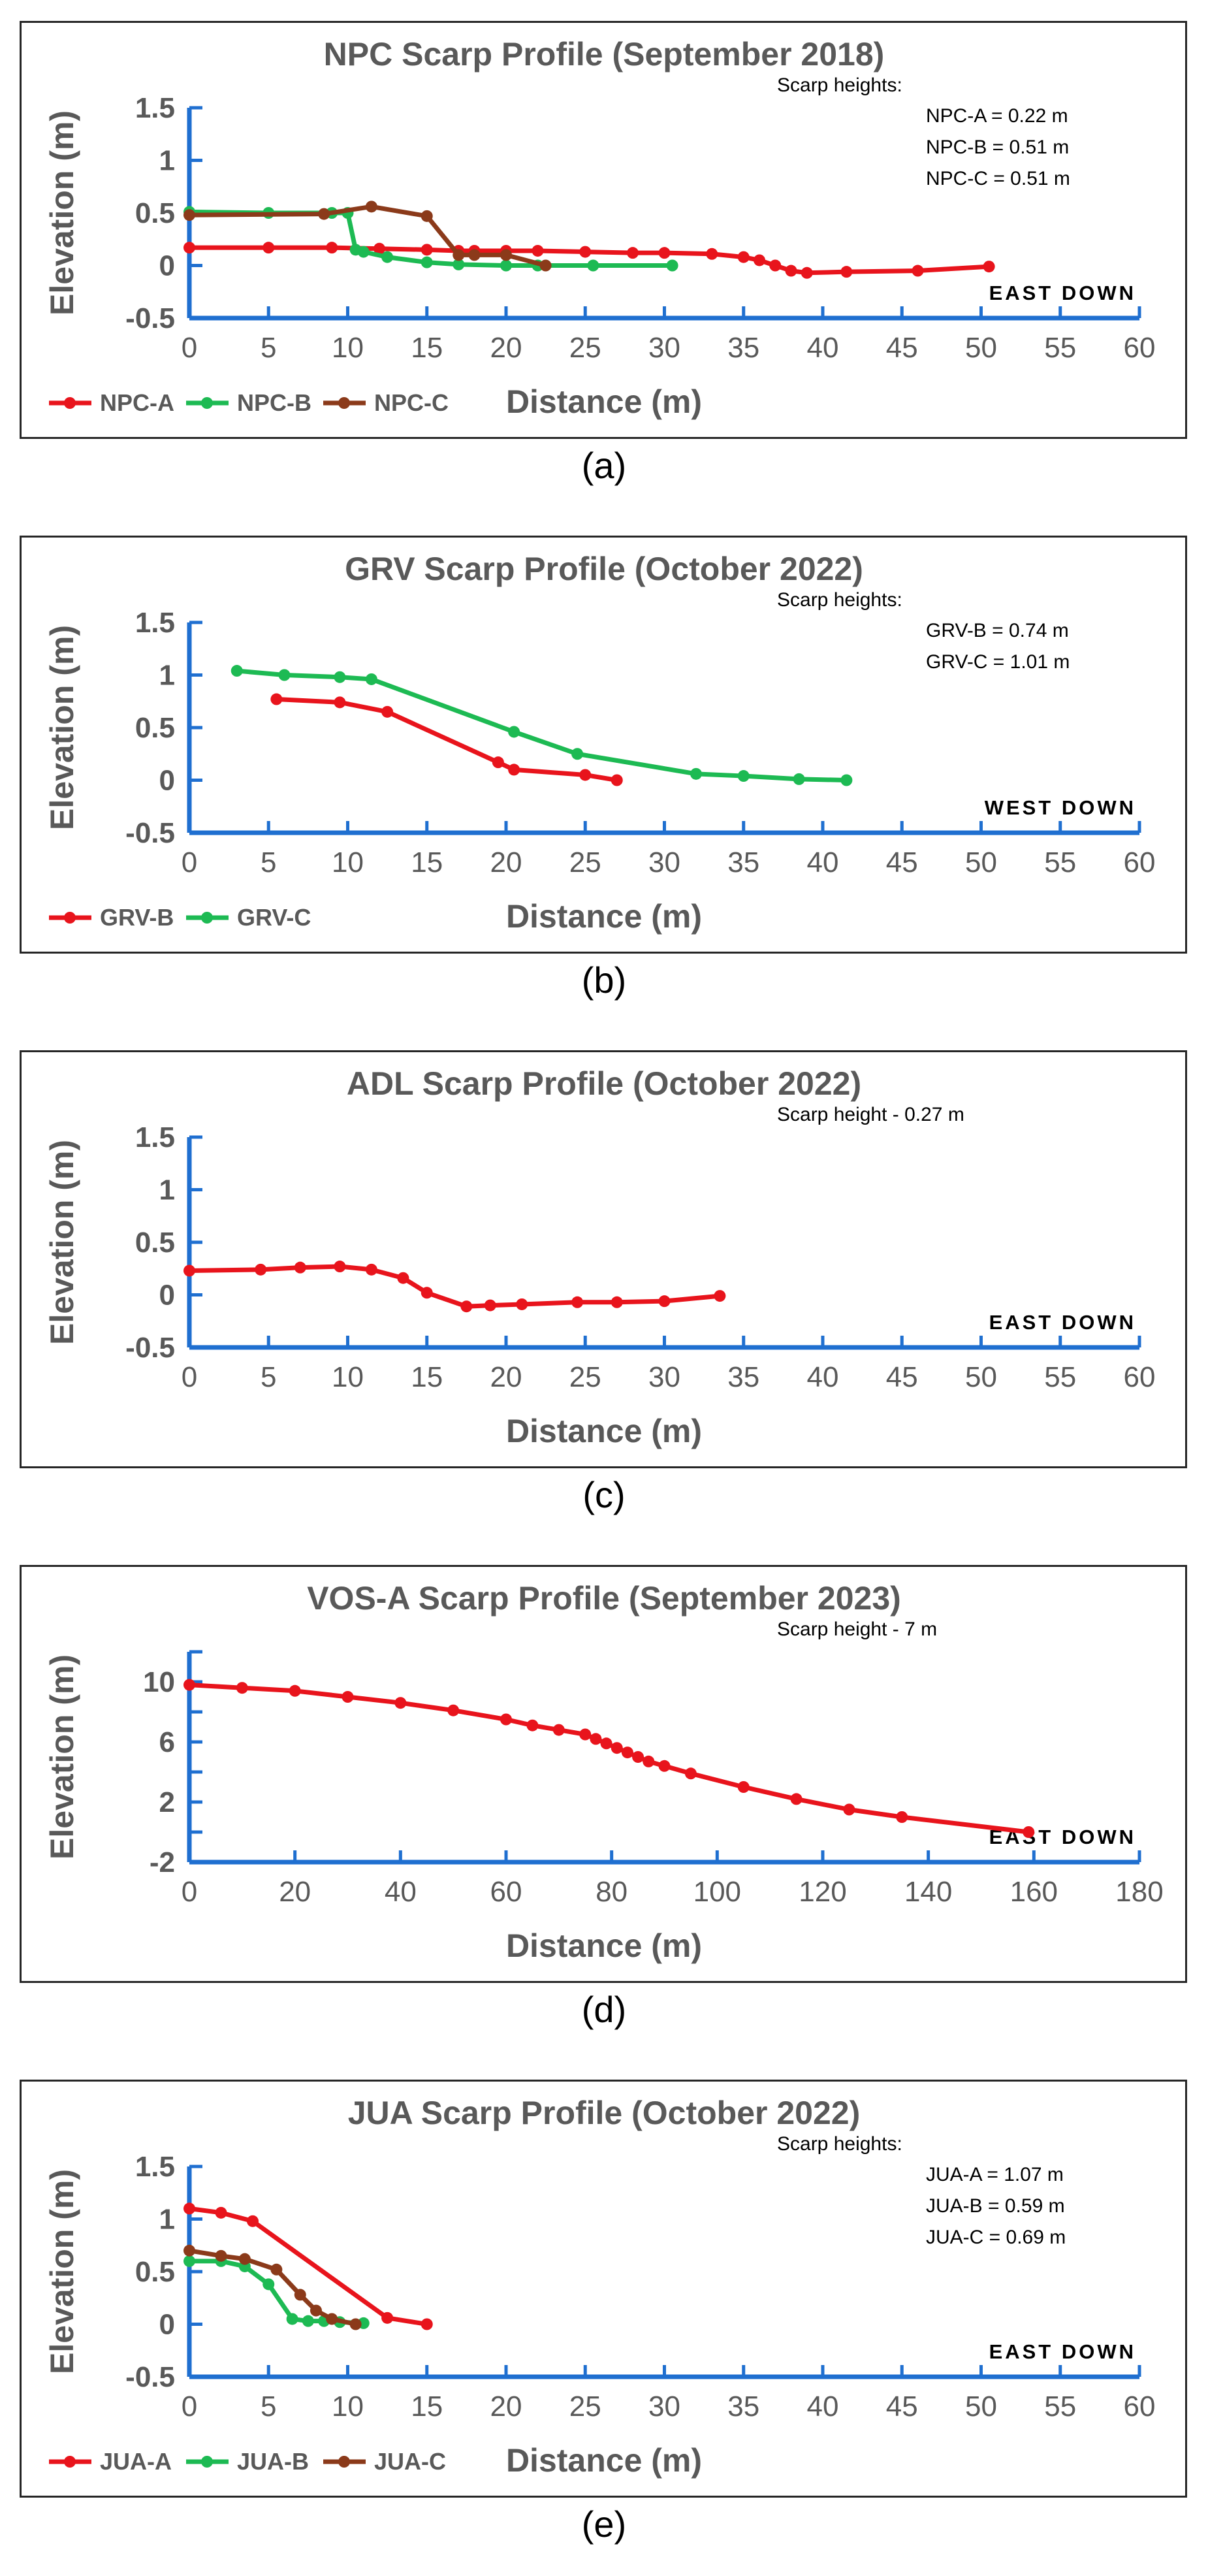 Image resolution: width=1208 pixels, height=2576 pixels. I want to click on panel-e-xtick-label: 45, so click(902, 2407).